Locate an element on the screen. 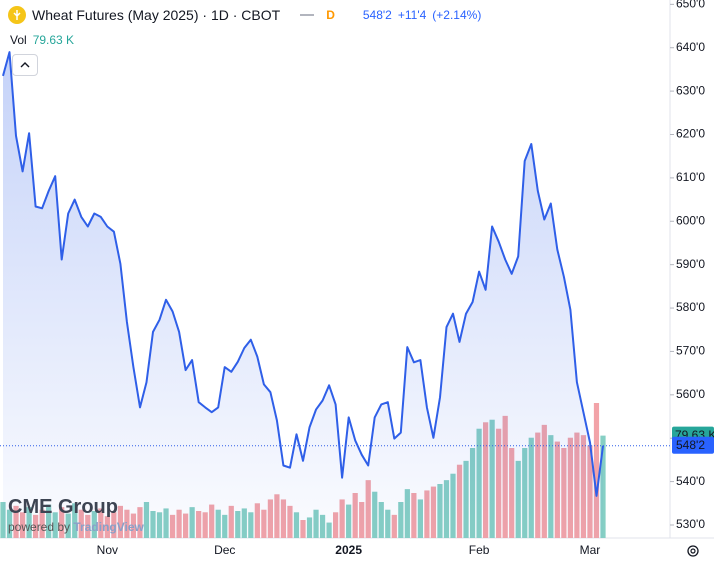 The width and height of the screenshot is (714, 563). x-tick-label: Nov is located at coordinates (107, 550).